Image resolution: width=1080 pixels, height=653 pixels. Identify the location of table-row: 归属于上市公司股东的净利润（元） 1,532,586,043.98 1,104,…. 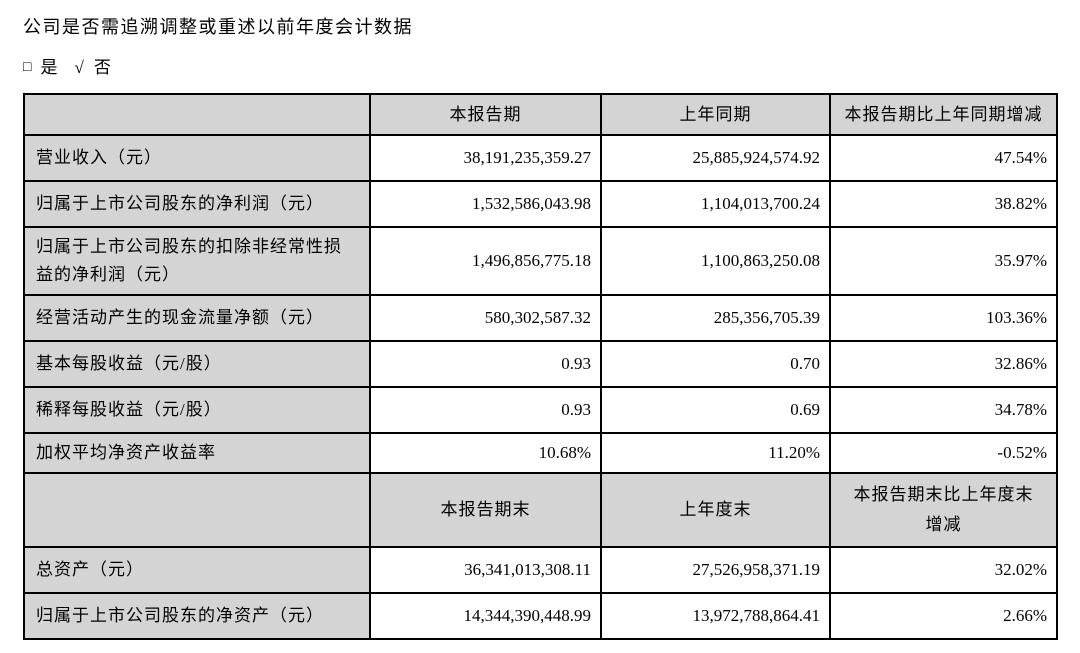
(540, 204).